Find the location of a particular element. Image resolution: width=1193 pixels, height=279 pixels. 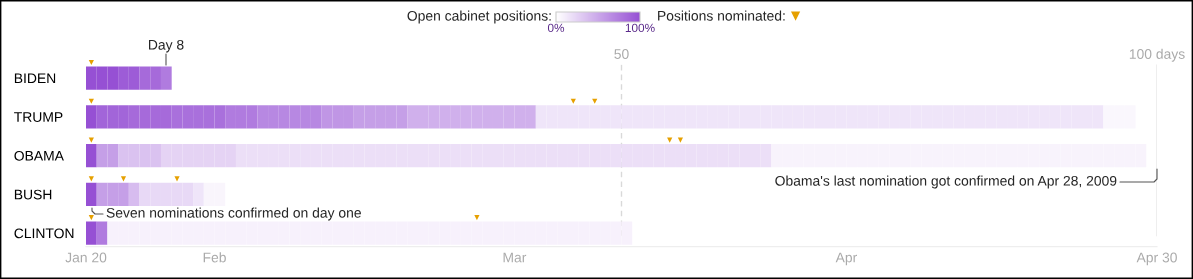

annotation: Seven nominations confirmed on day one is located at coordinates (233, 214).